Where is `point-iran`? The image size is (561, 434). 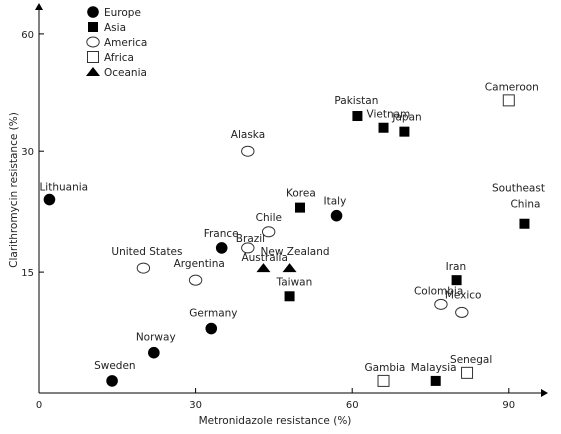 point-iran is located at coordinates (456, 280).